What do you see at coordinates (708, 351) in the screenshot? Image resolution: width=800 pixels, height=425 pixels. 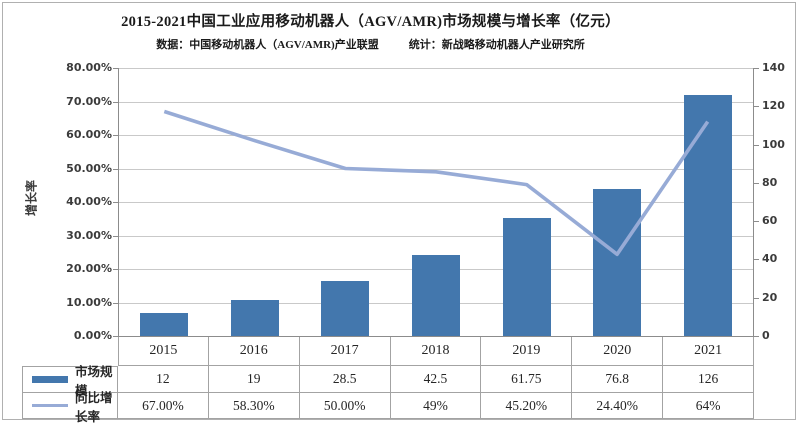 I see `year-cell: 2021` at bounding box center [708, 351].